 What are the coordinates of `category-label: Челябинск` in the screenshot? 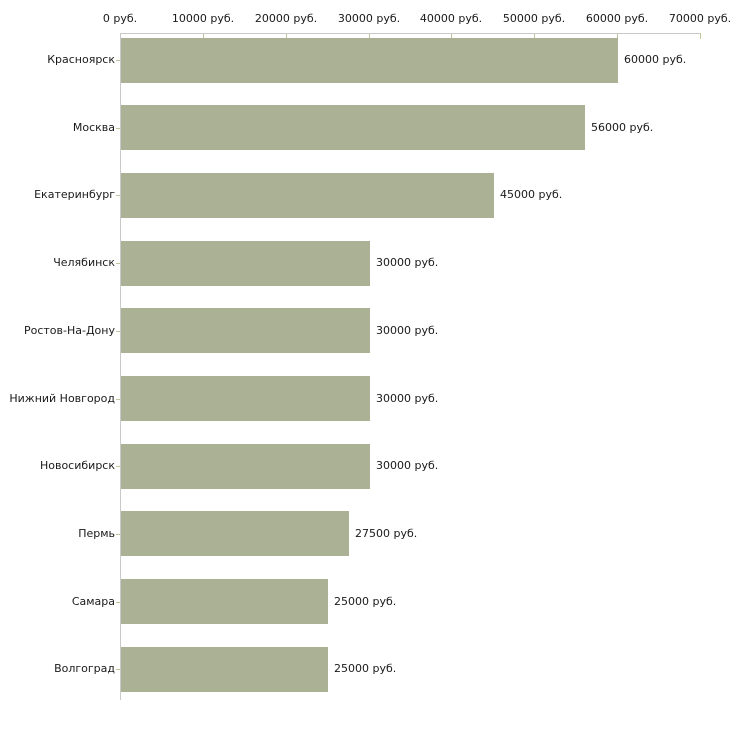 It's located at (84, 262).